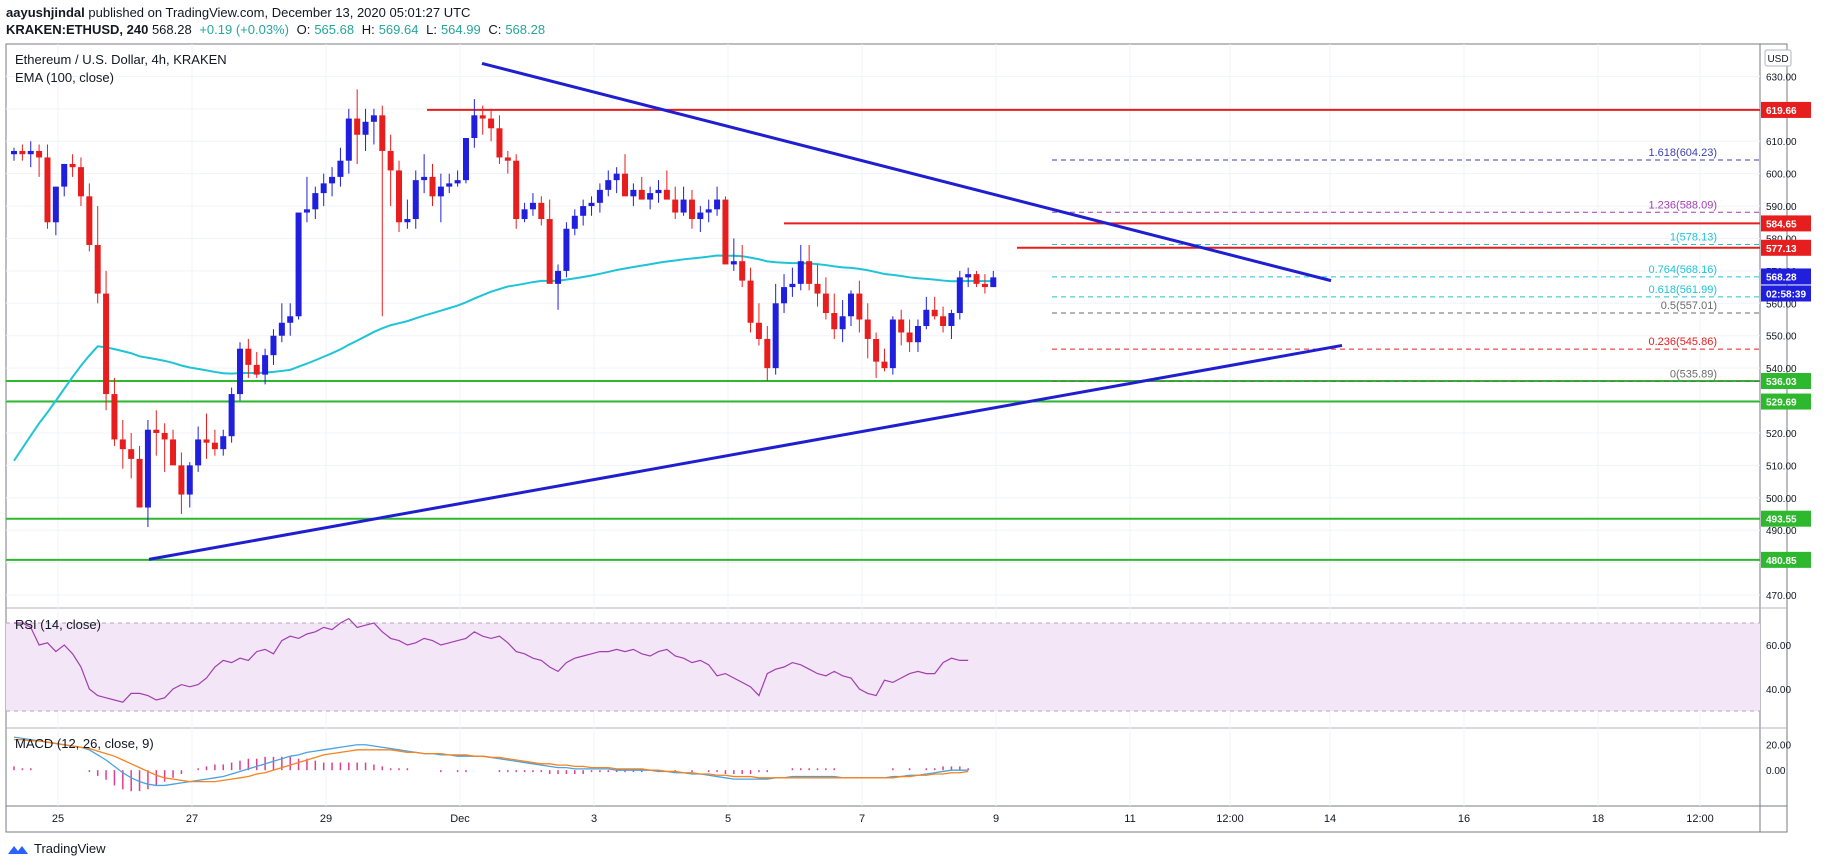  I want to click on fib-level-label: 0.764(568.16), so click(1683, 270).